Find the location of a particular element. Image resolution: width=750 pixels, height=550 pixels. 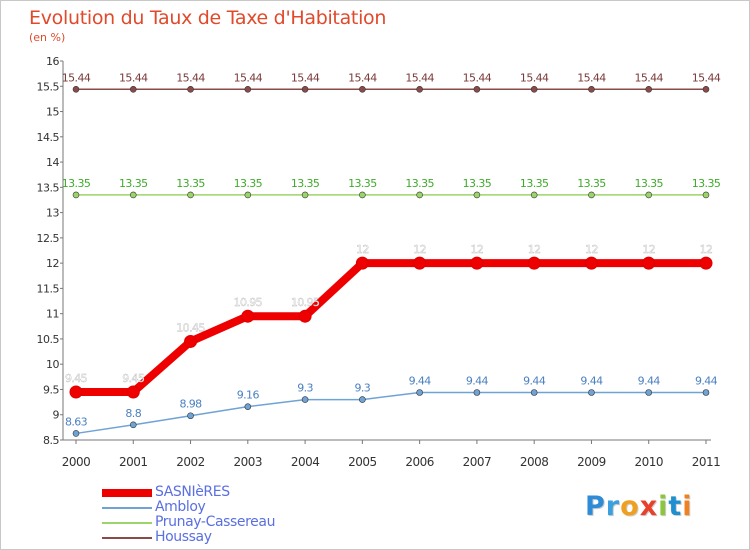

legend-swatch-houssay is located at coordinates (127, 538).